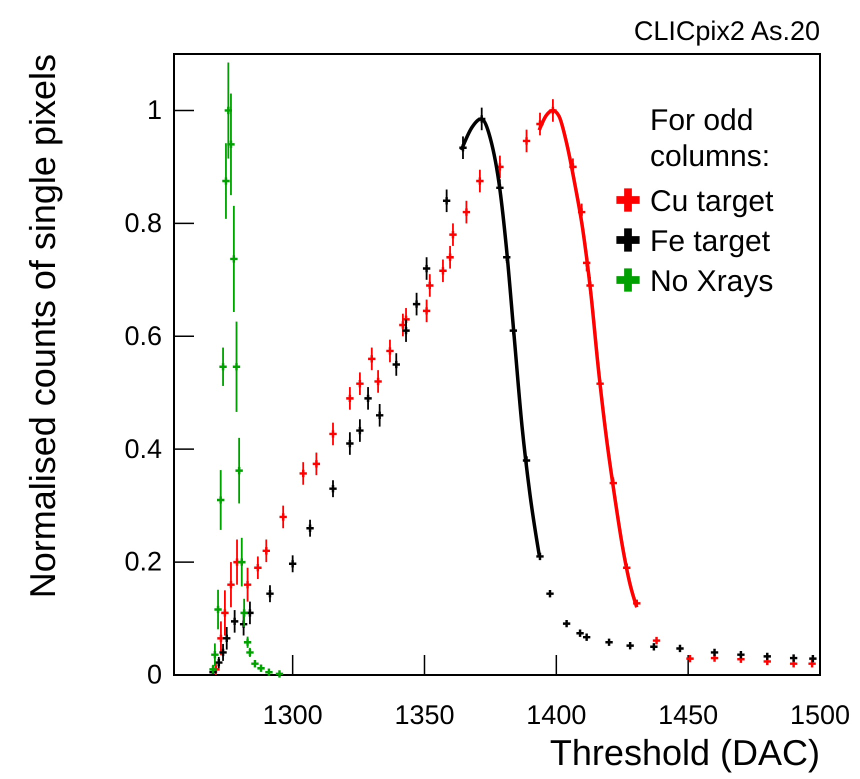  What do you see at coordinates (685, 752) in the screenshot?
I see `x-axis-title: Threshold (DAC)` at bounding box center [685, 752].